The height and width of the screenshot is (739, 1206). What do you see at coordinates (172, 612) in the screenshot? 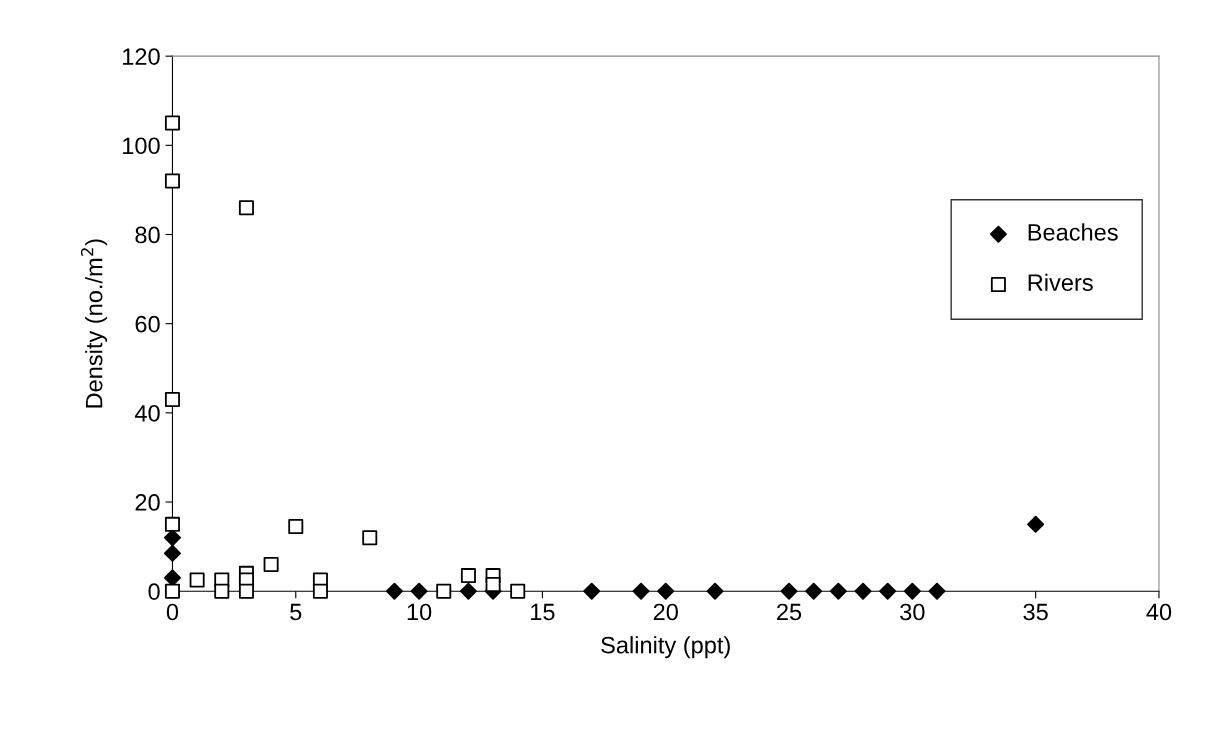
I see `x-tick-label: 0` at bounding box center [172, 612].